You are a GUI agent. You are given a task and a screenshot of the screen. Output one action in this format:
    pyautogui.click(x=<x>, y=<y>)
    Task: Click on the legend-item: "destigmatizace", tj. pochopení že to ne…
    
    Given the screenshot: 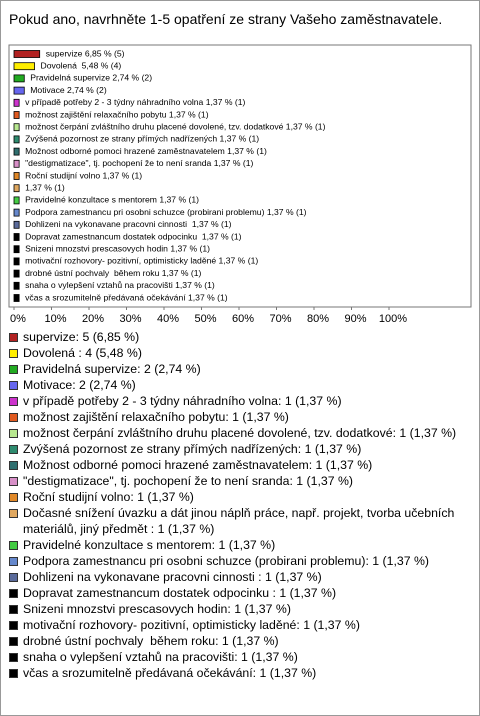 What is the action you would take?
    pyautogui.click(x=240, y=481)
    